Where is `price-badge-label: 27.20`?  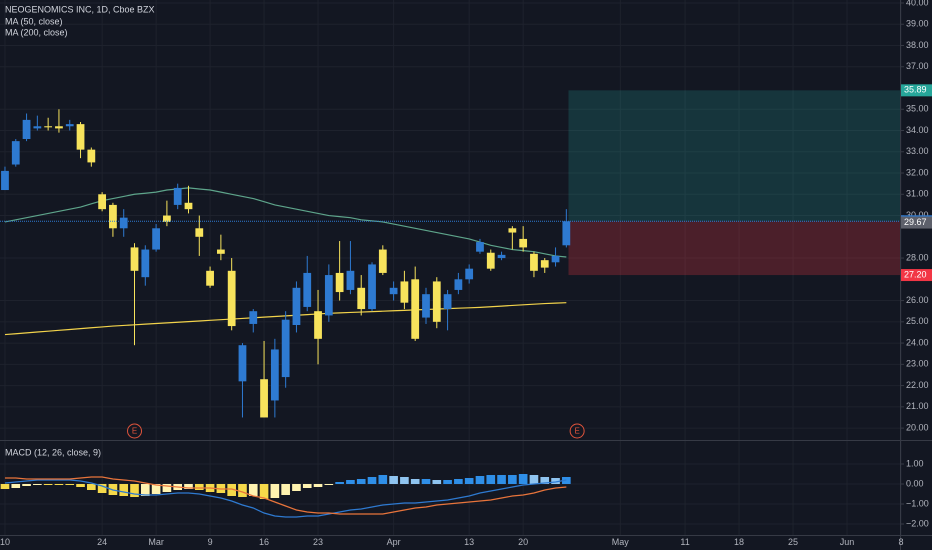 price-badge-label: 27.20 is located at coordinates (915, 274).